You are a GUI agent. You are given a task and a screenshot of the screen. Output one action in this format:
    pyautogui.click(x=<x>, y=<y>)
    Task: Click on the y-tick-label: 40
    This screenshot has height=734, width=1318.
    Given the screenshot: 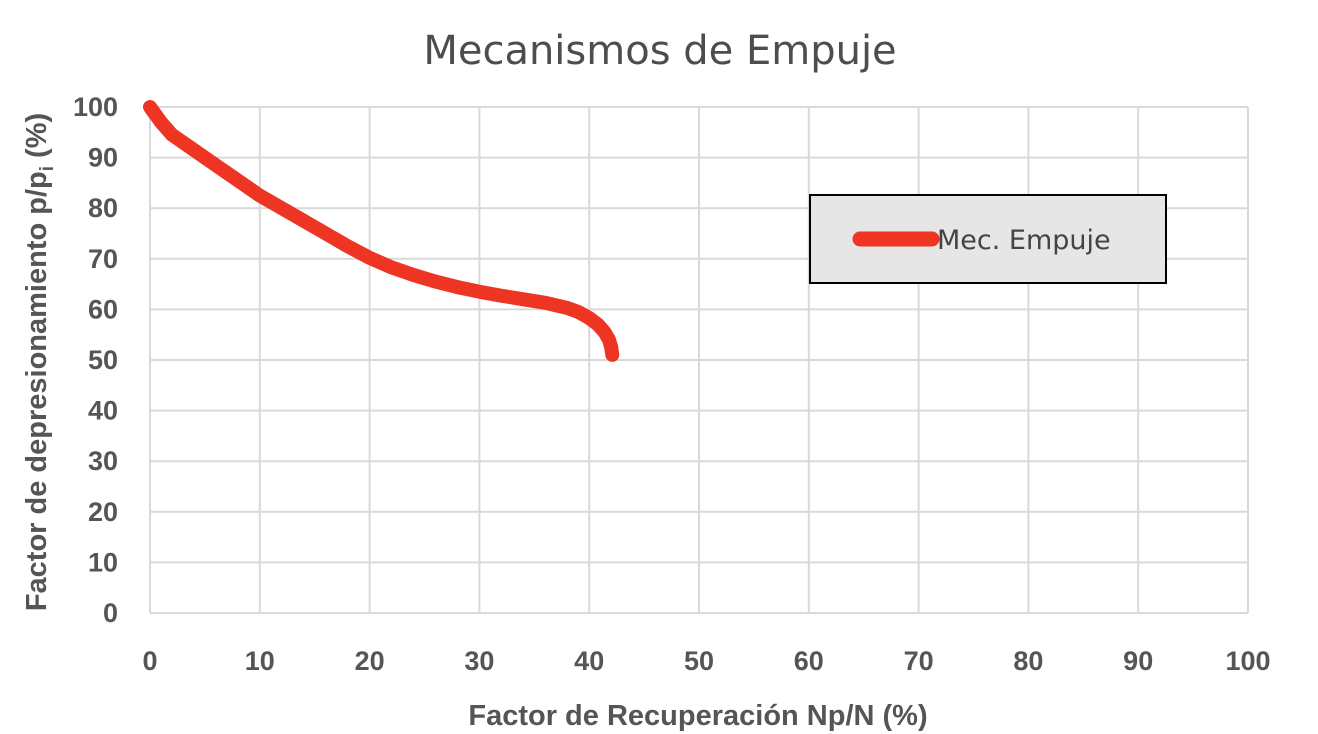 What is the action you would take?
    pyautogui.click(x=103, y=411)
    